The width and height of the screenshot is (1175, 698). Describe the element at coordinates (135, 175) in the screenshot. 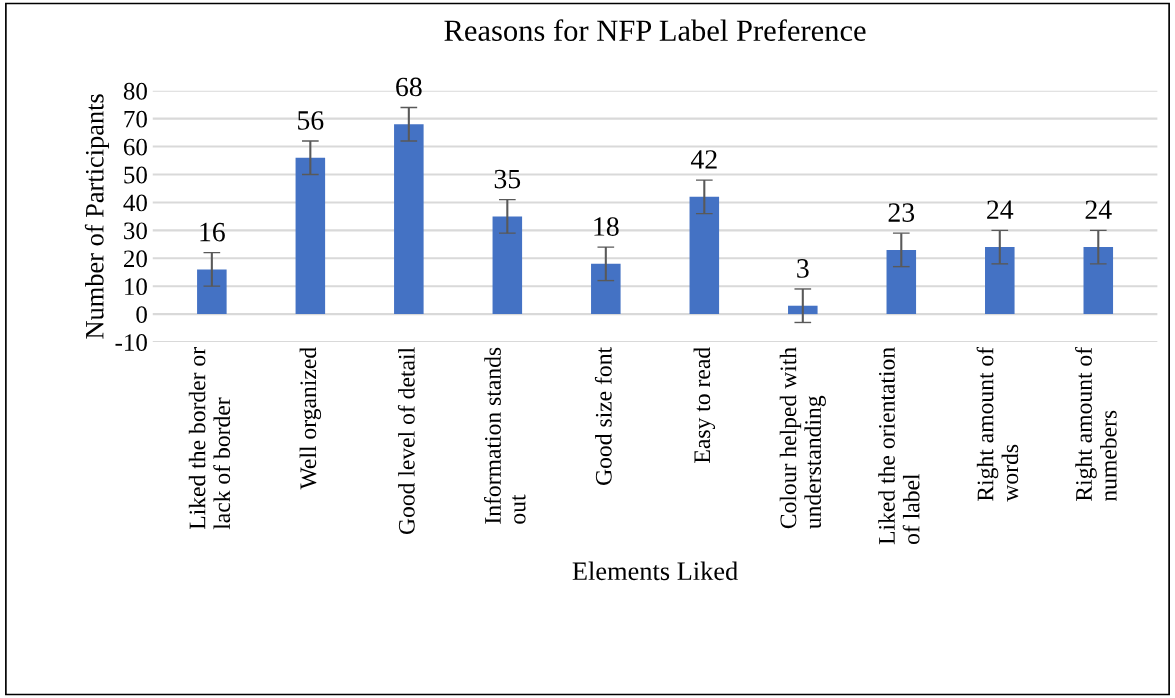

I see `y-tick-label: 50` at that location.